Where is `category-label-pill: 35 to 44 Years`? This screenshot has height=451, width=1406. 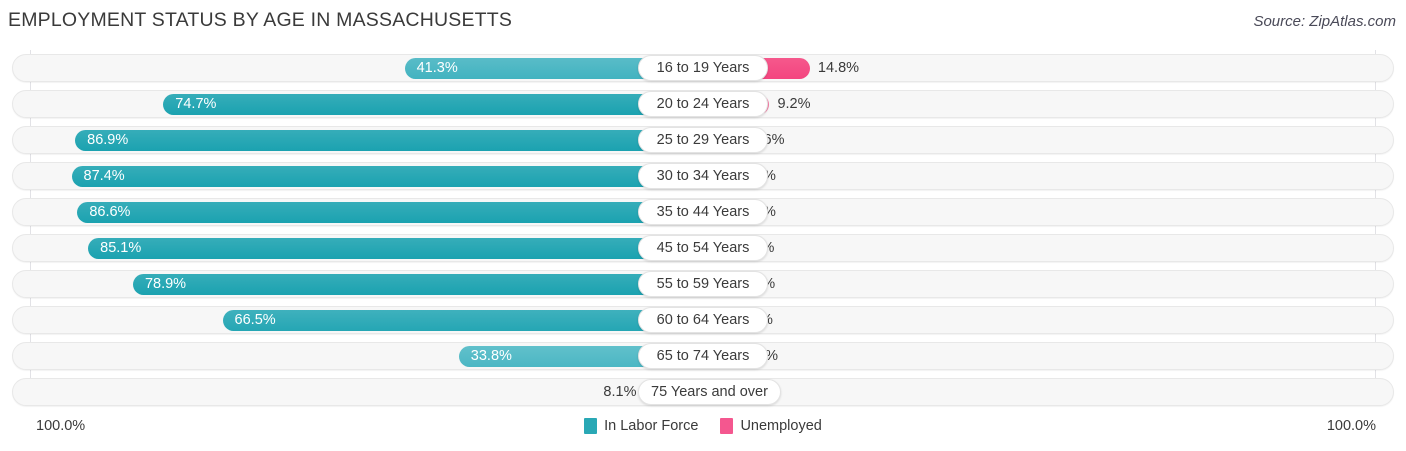
category-label-pill: 35 to 44 Years is located at coordinates (703, 212).